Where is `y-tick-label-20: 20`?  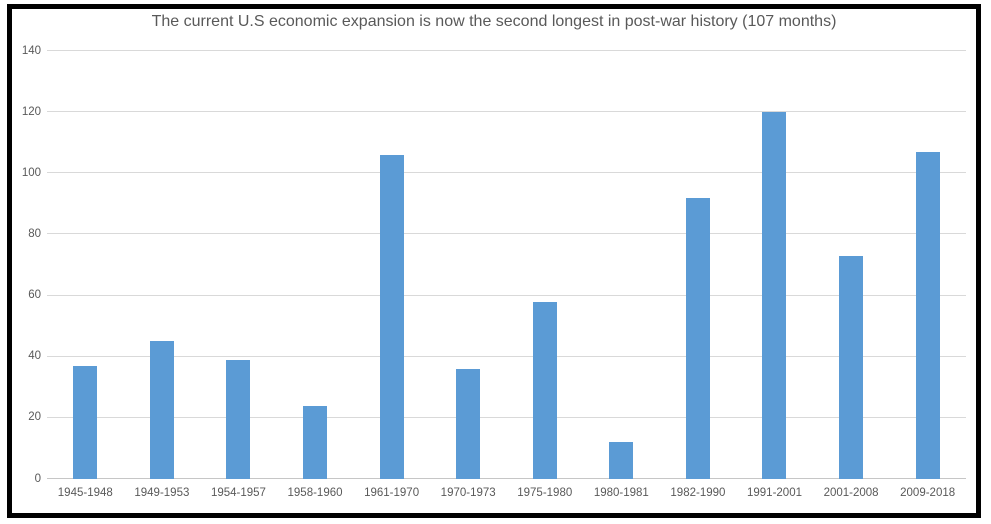
y-tick-label-20: 20 is located at coordinates (34, 417).